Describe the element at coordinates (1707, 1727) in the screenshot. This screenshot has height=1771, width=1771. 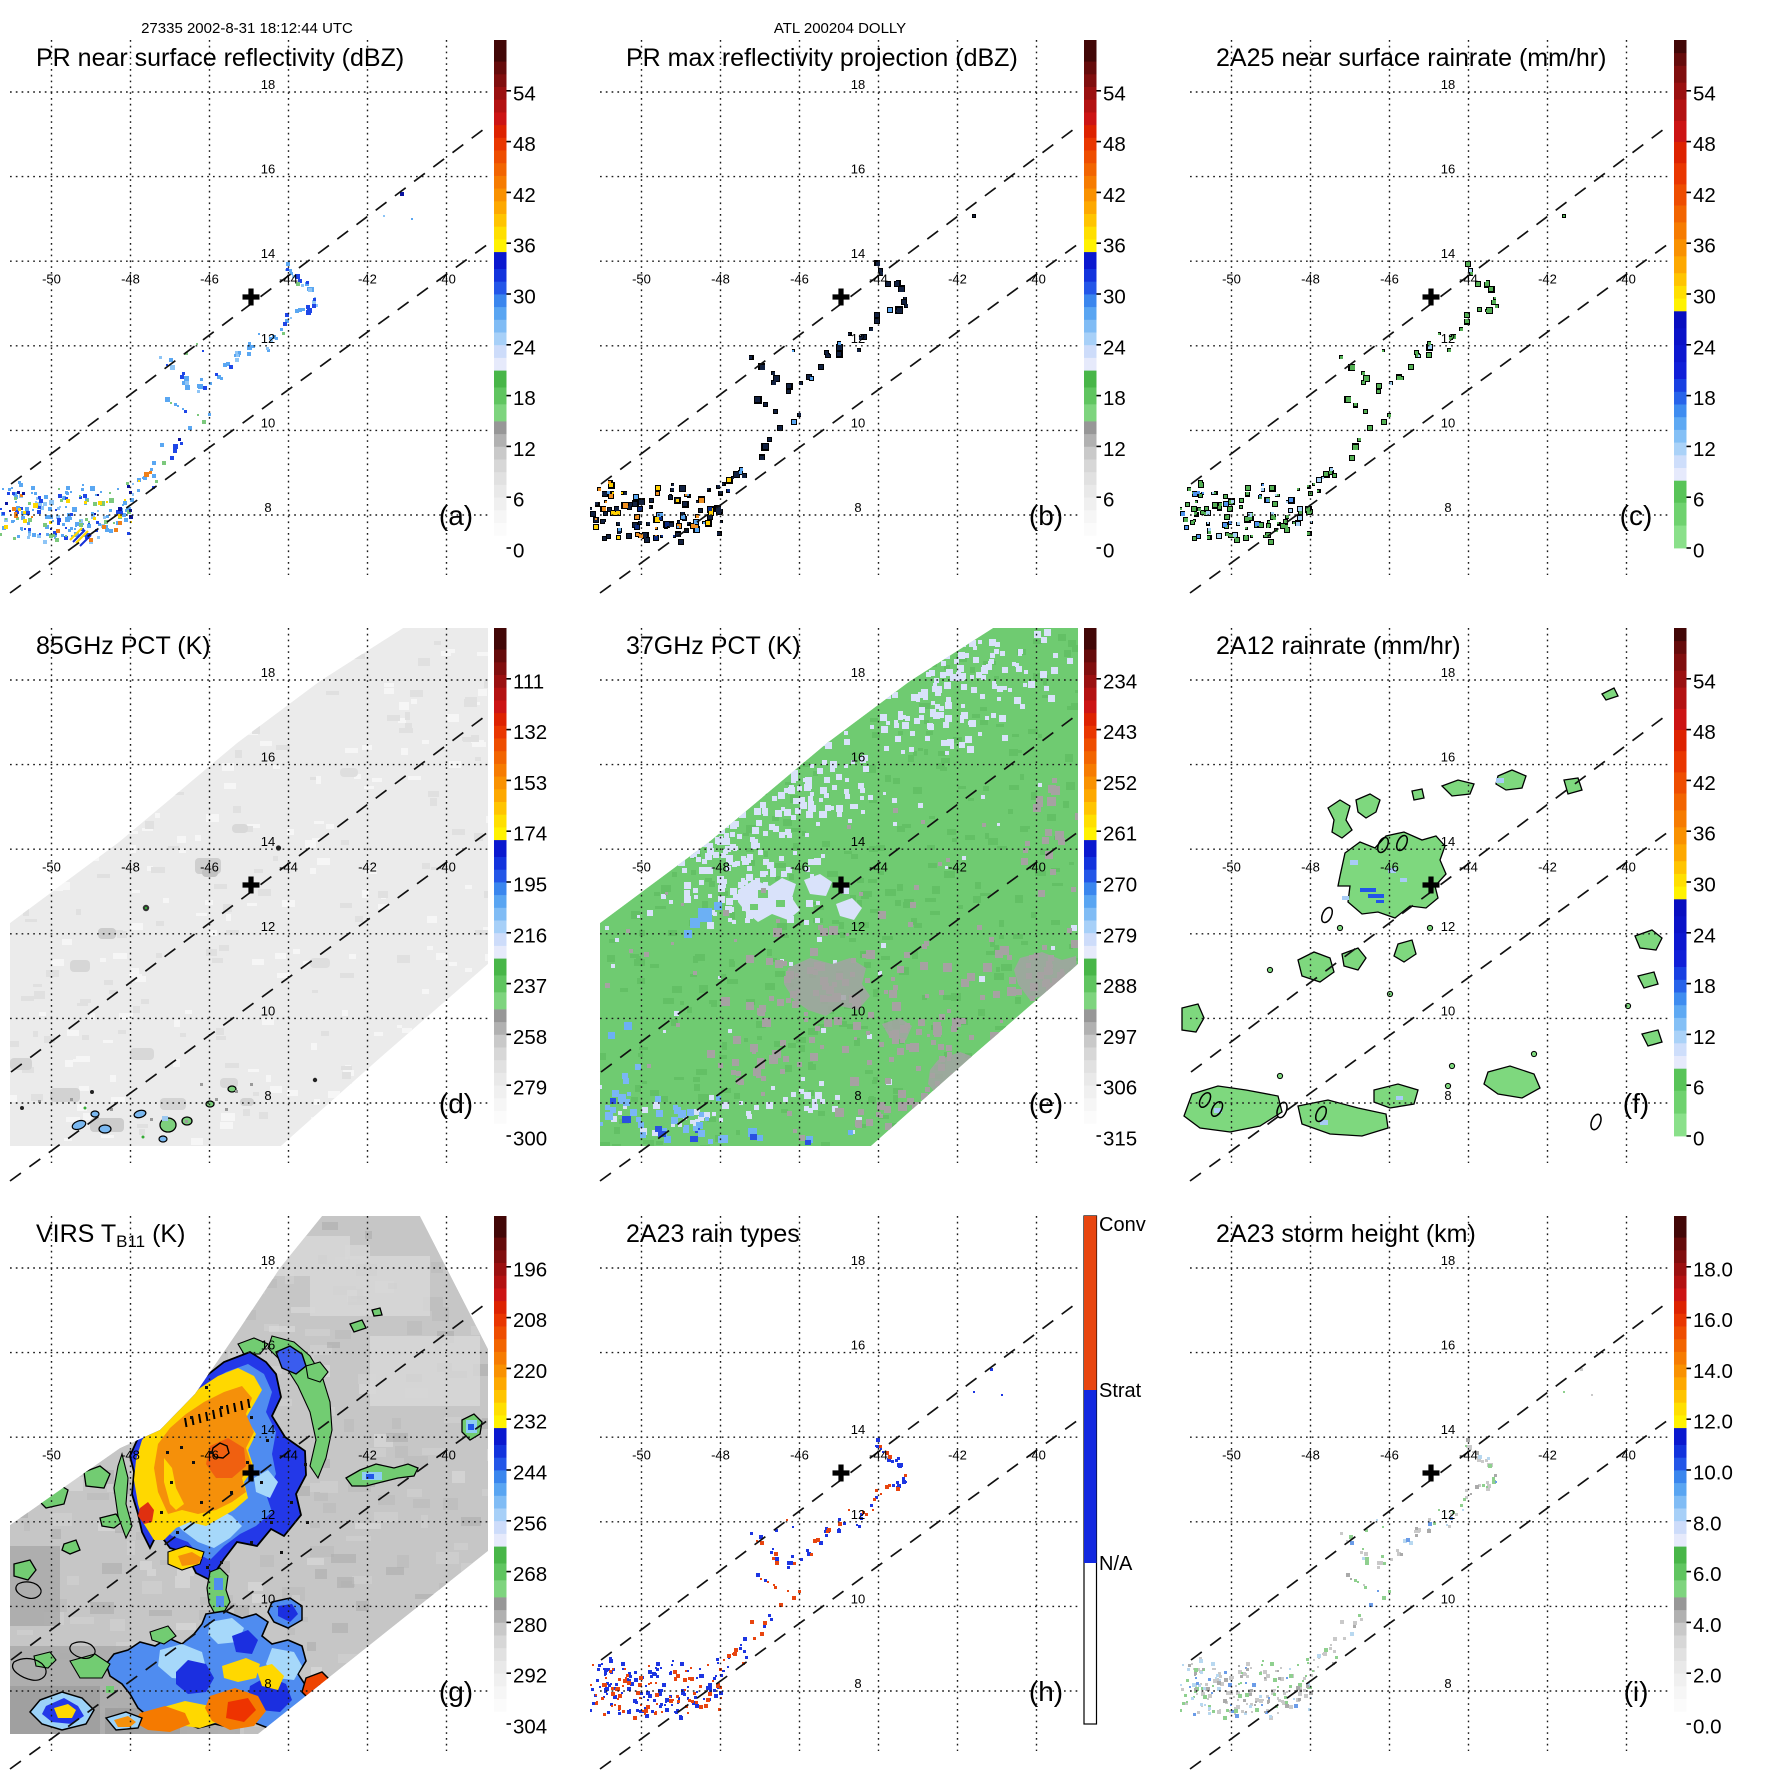
I see `svg-text: 0.0` at that location.